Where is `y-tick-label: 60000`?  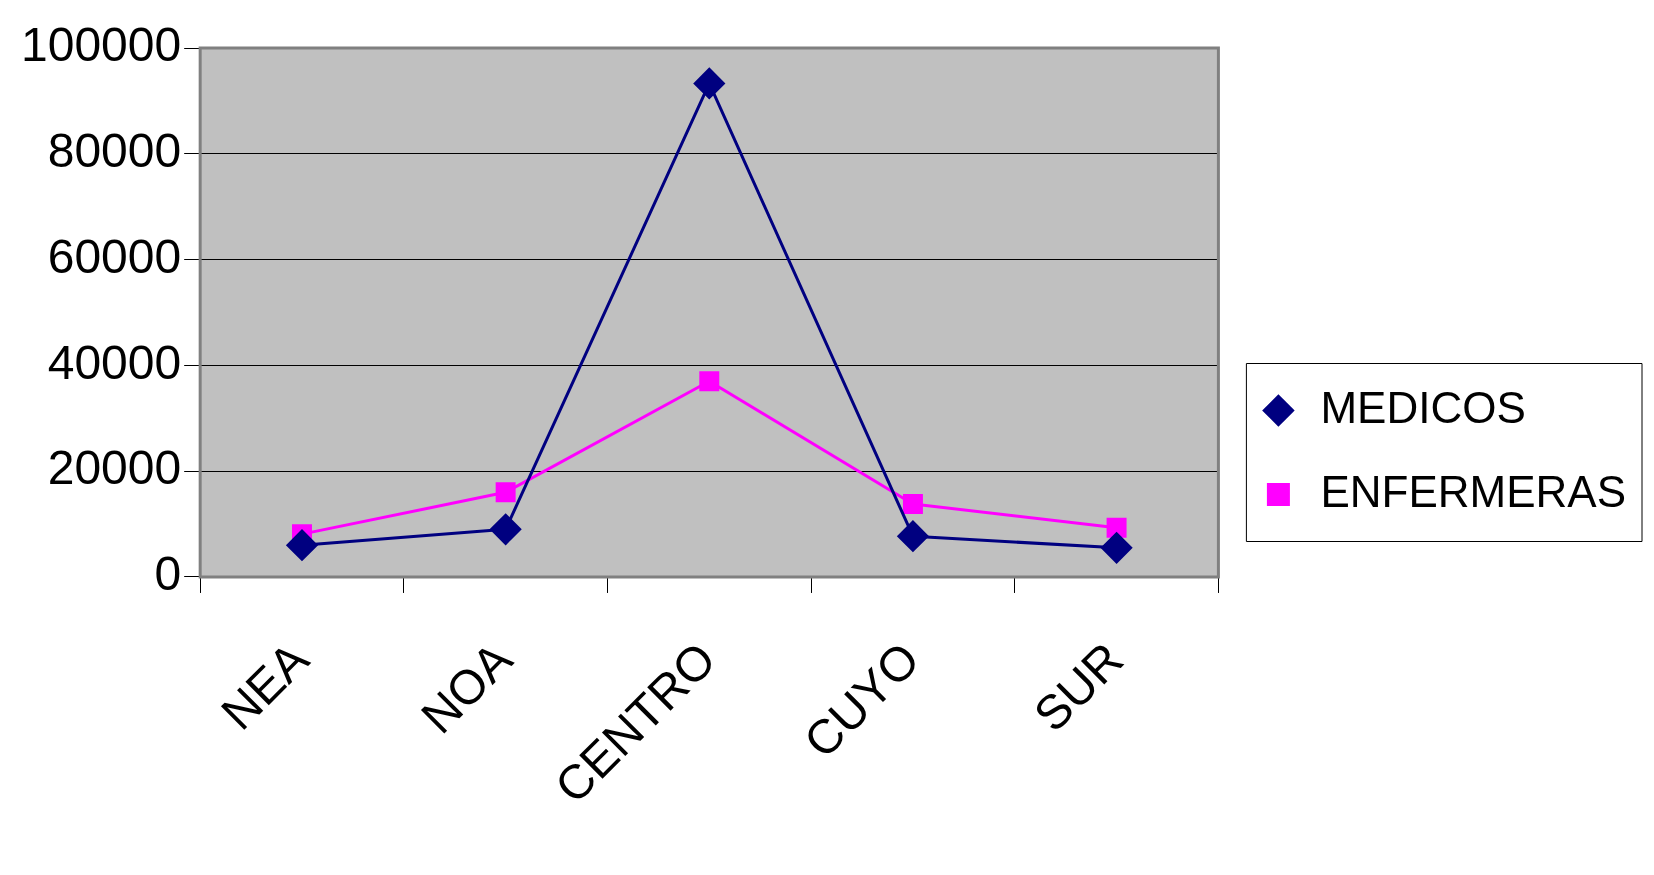
y-tick-label: 60000 is located at coordinates (114, 256).